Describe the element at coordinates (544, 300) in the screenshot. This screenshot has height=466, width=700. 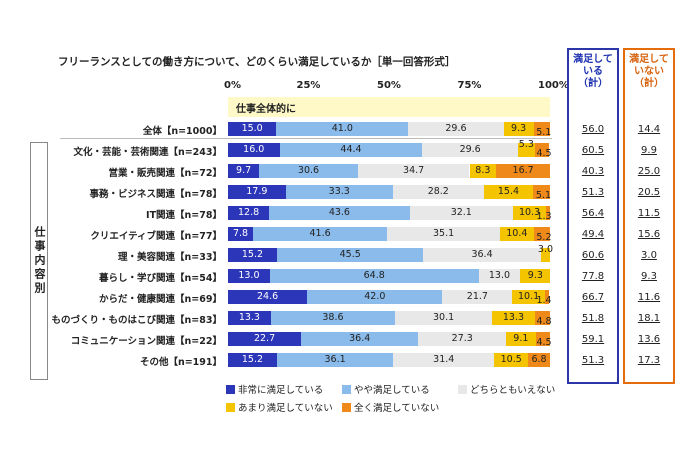
I see `data-label: 1.4` at that location.